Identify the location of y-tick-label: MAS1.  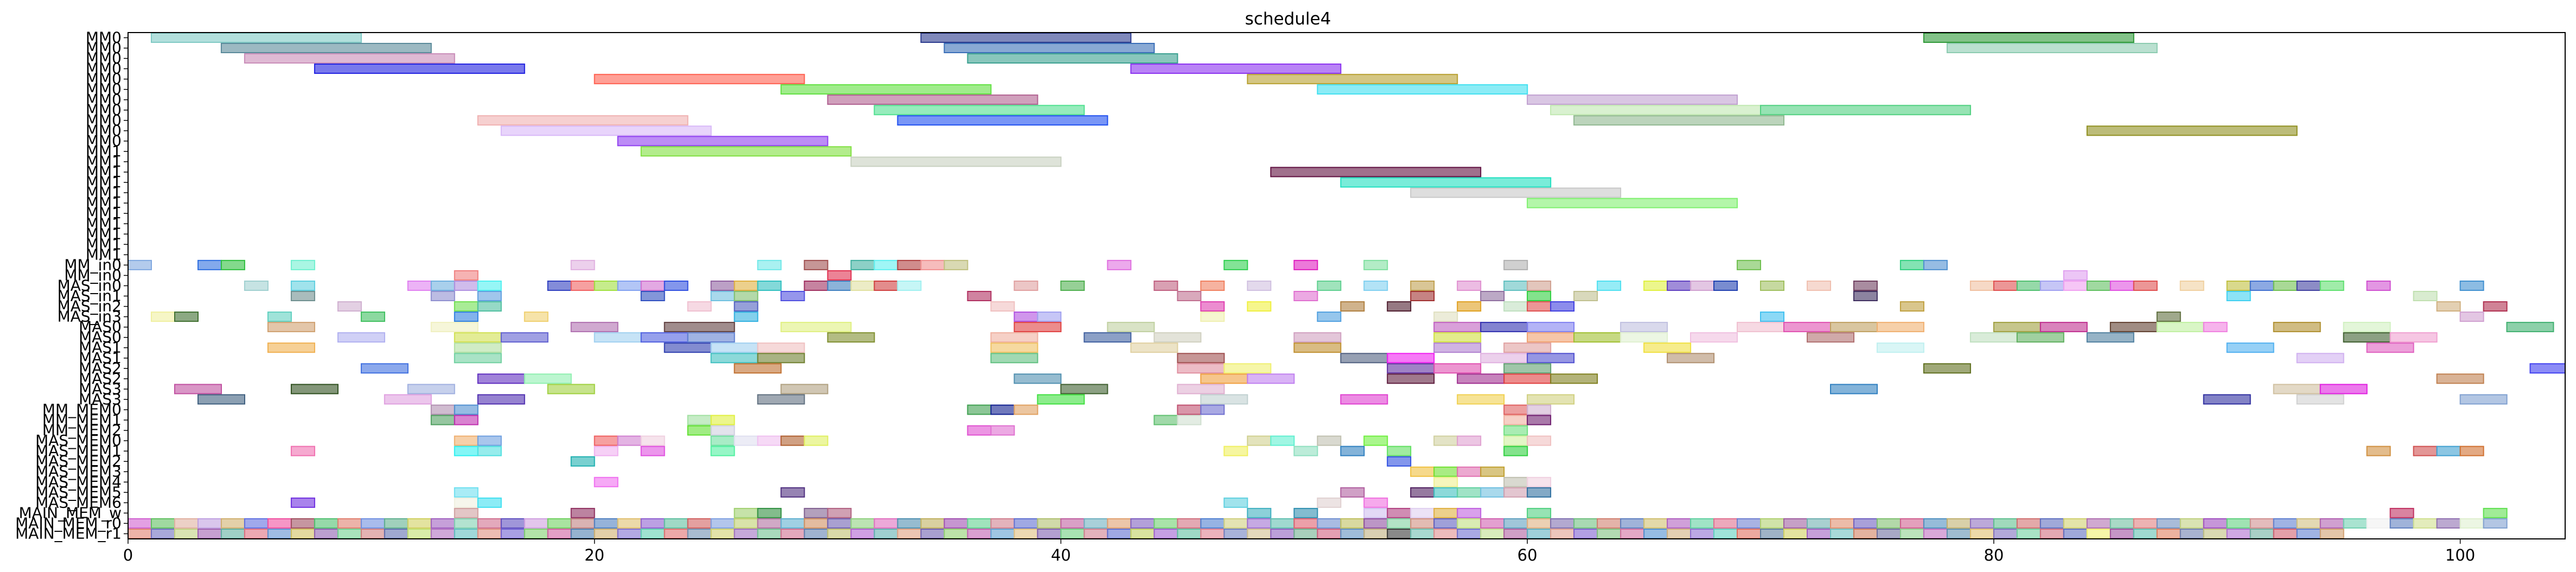
(100, 358).